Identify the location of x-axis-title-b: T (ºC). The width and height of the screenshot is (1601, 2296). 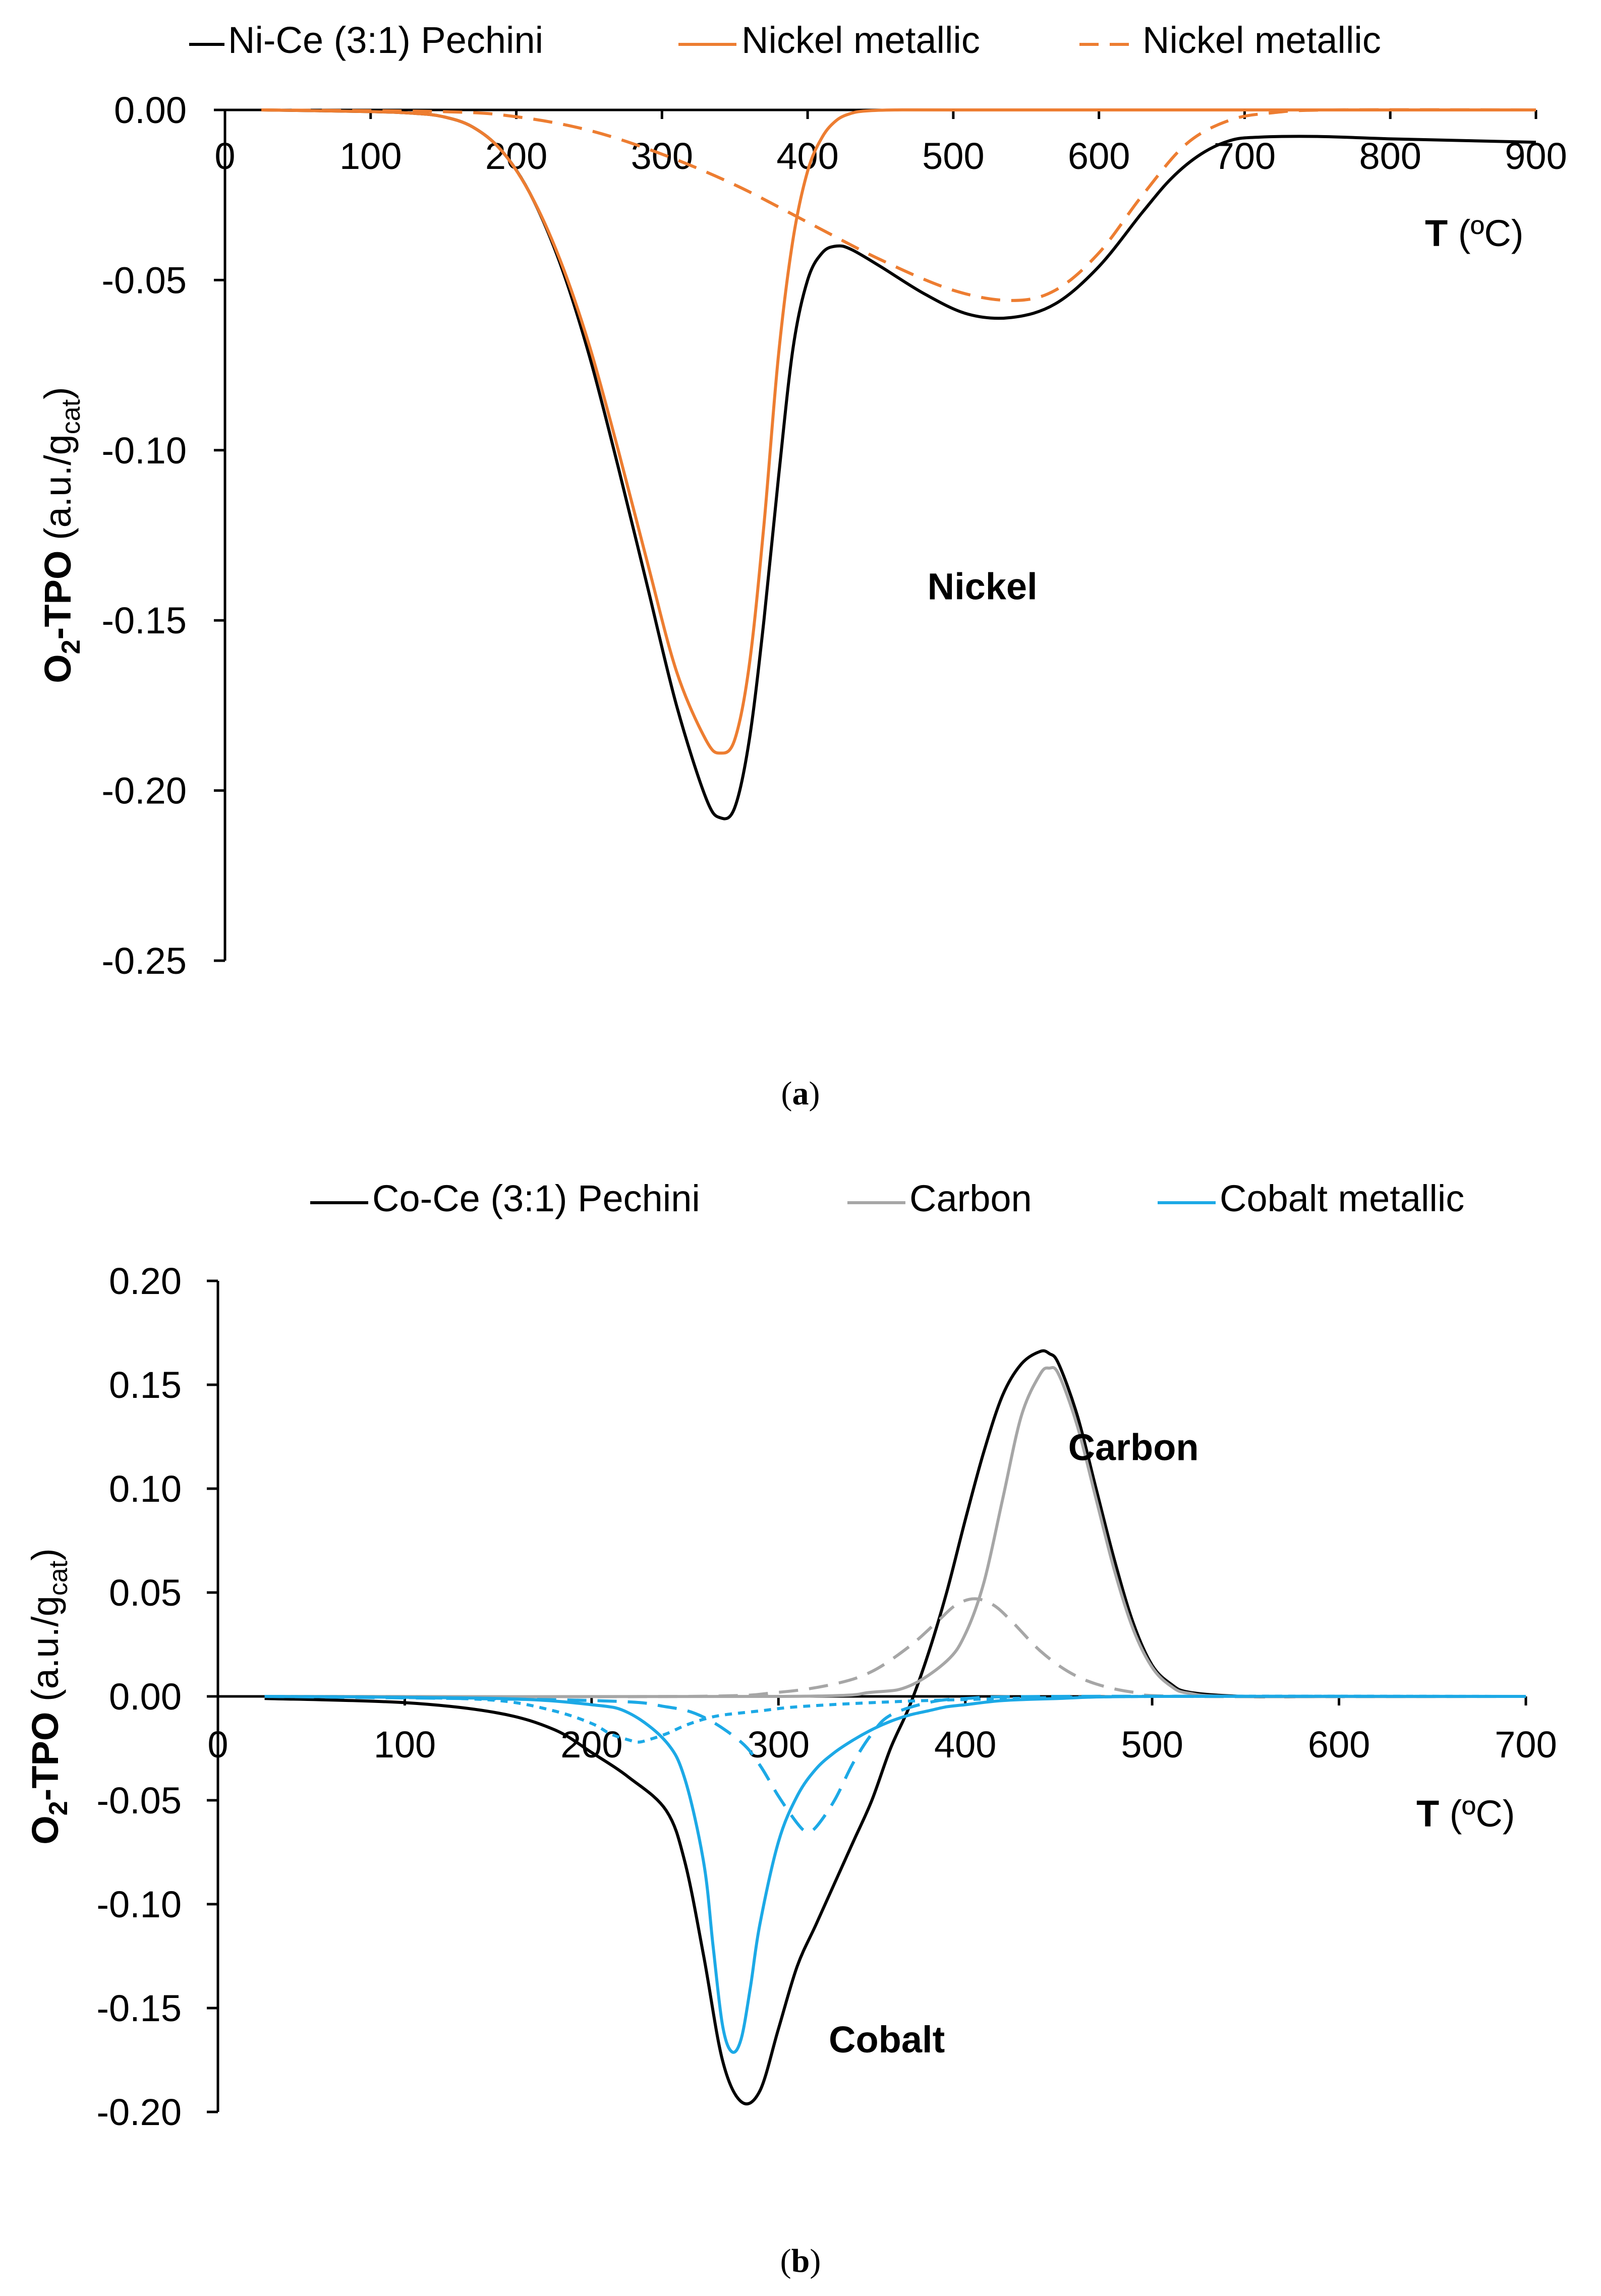
(1466, 1814).